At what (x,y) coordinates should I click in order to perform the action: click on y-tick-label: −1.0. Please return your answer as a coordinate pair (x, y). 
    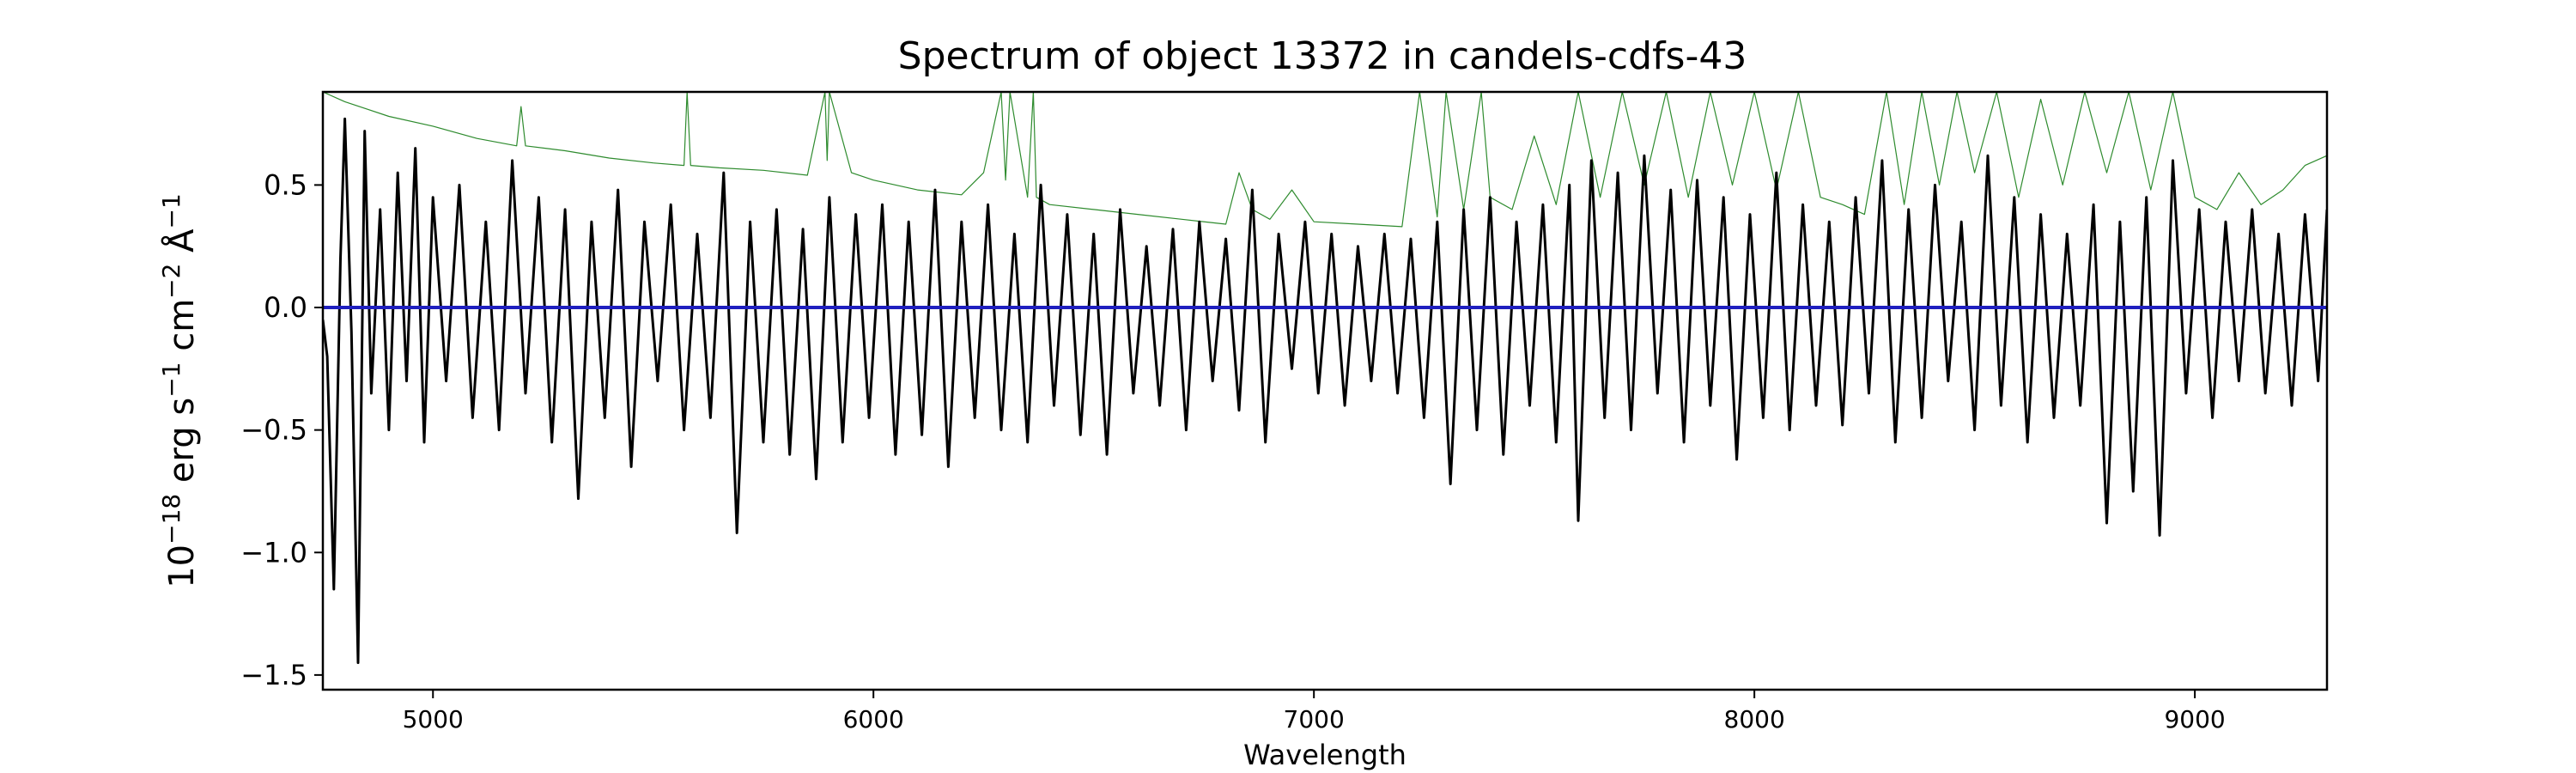
    Looking at the image, I should click on (273, 552).